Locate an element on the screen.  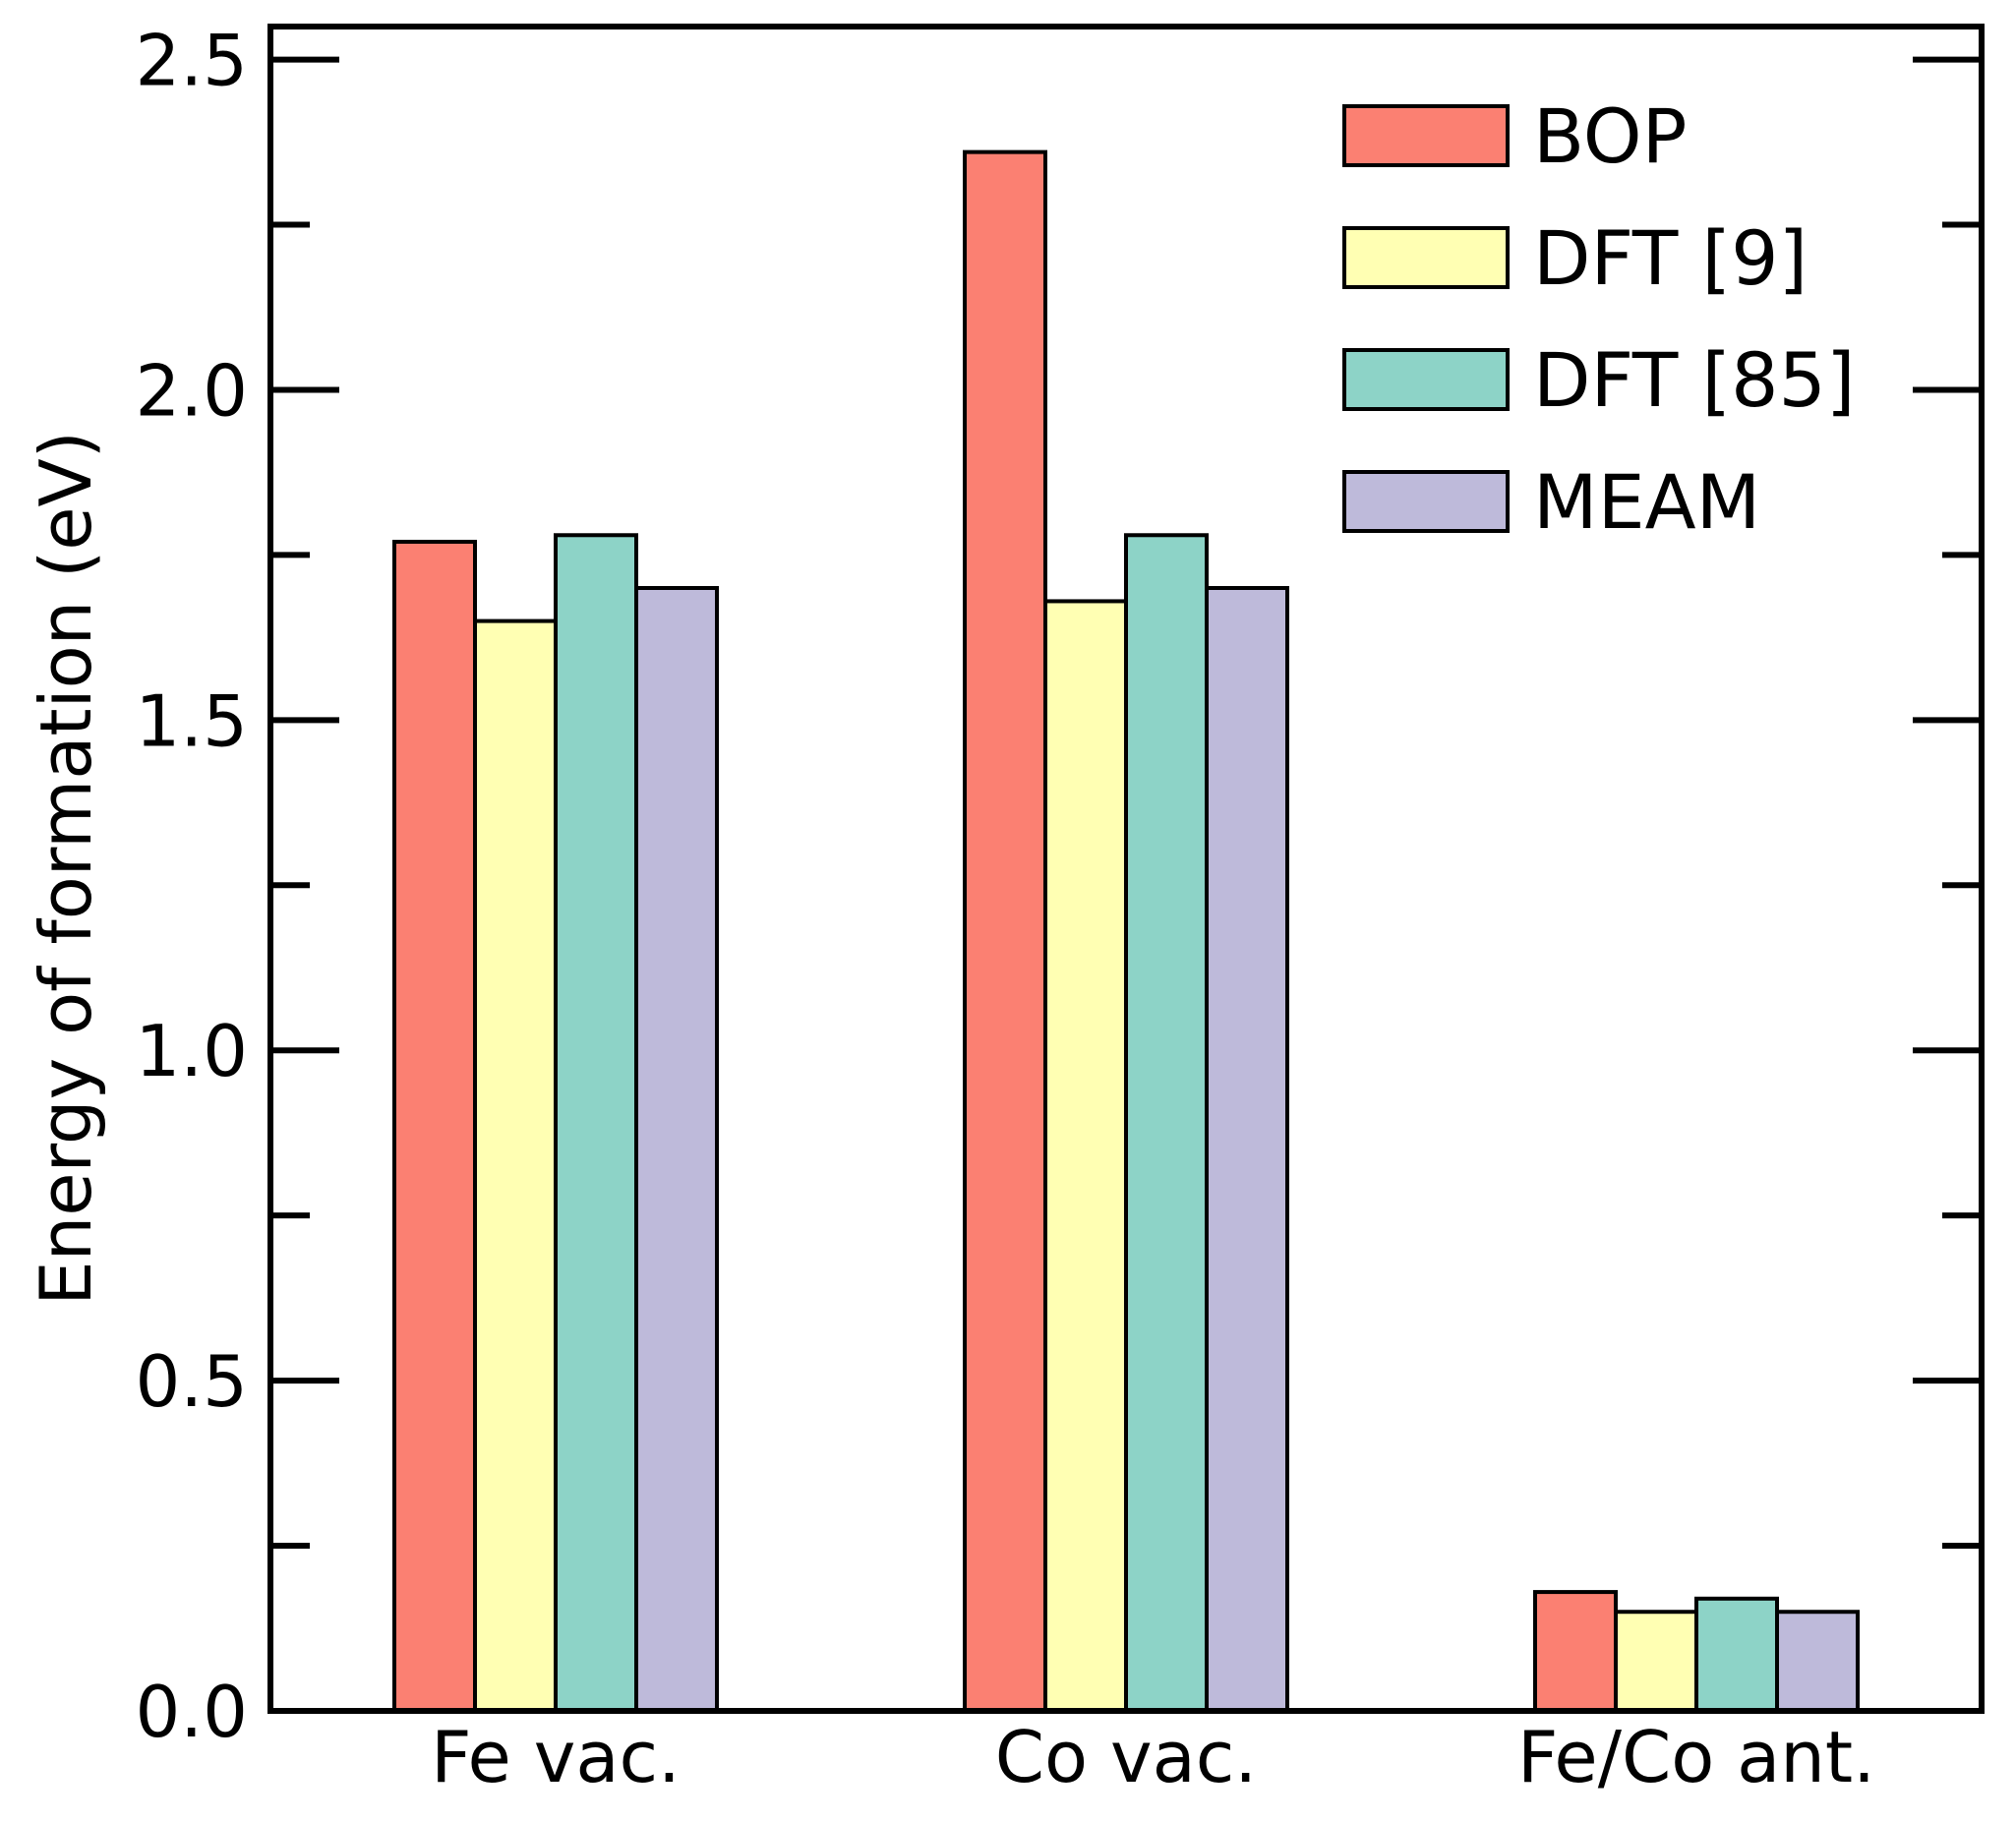
x-tick-label: Fe/Co ant. is located at coordinates (1696, 1757).